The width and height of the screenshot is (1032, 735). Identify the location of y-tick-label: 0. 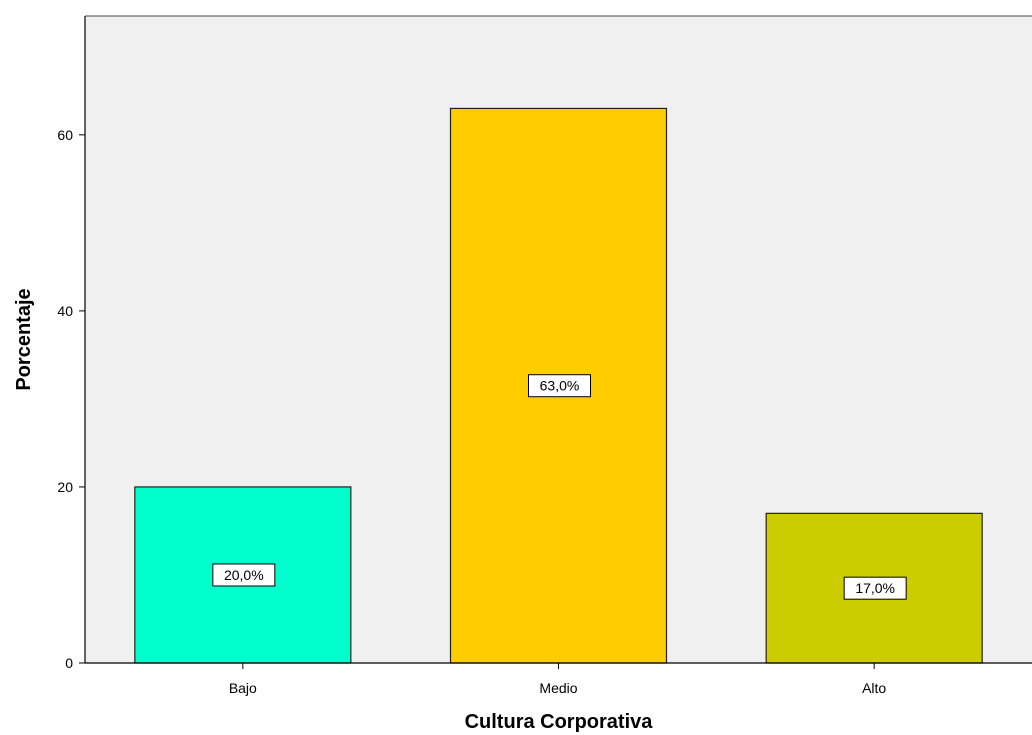
(69, 663).